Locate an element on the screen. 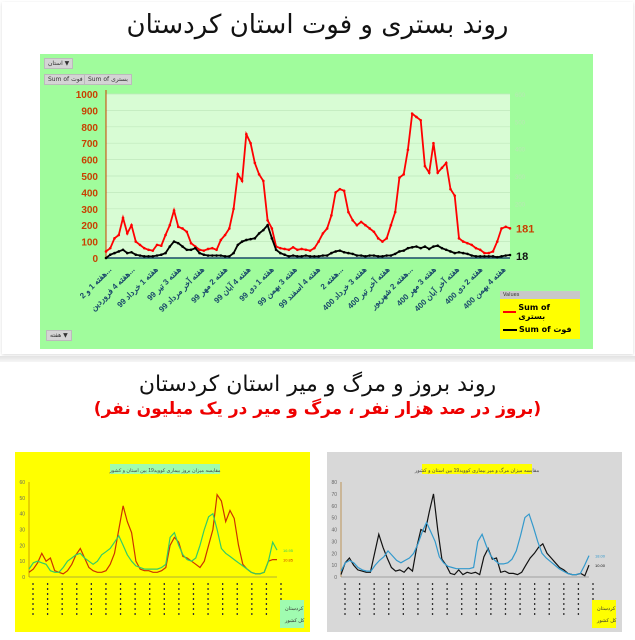 The height and width of the screenshot is (640, 635). chart-legend: Values Sum of بستری Sum of فوت is located at coordinates (540, 315).